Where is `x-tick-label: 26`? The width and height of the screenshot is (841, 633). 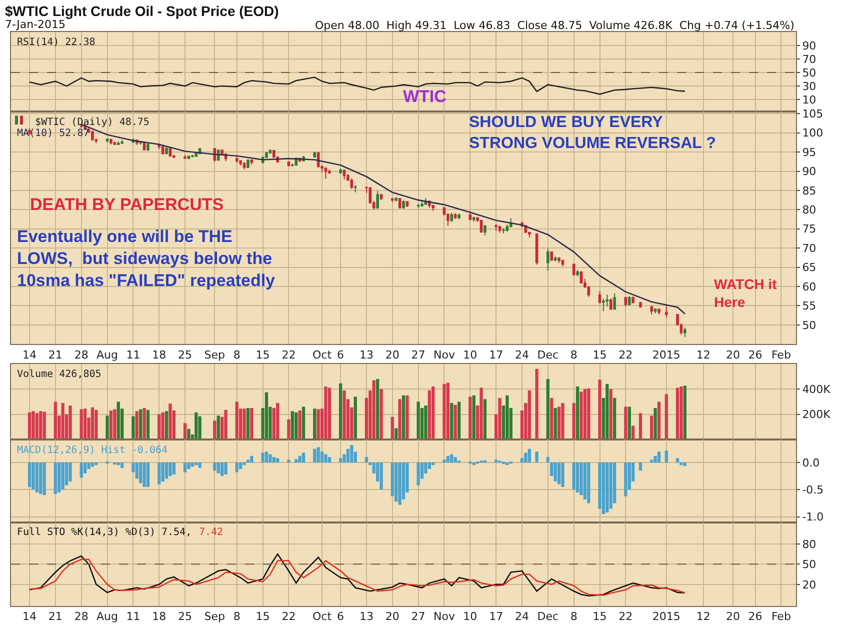
x-tick-label: 26 is located at coordinates (755, 355).